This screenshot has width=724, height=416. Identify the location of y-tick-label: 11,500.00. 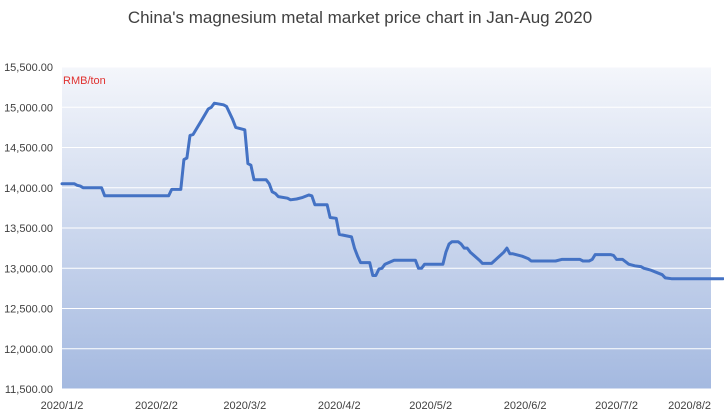
(29, 390).